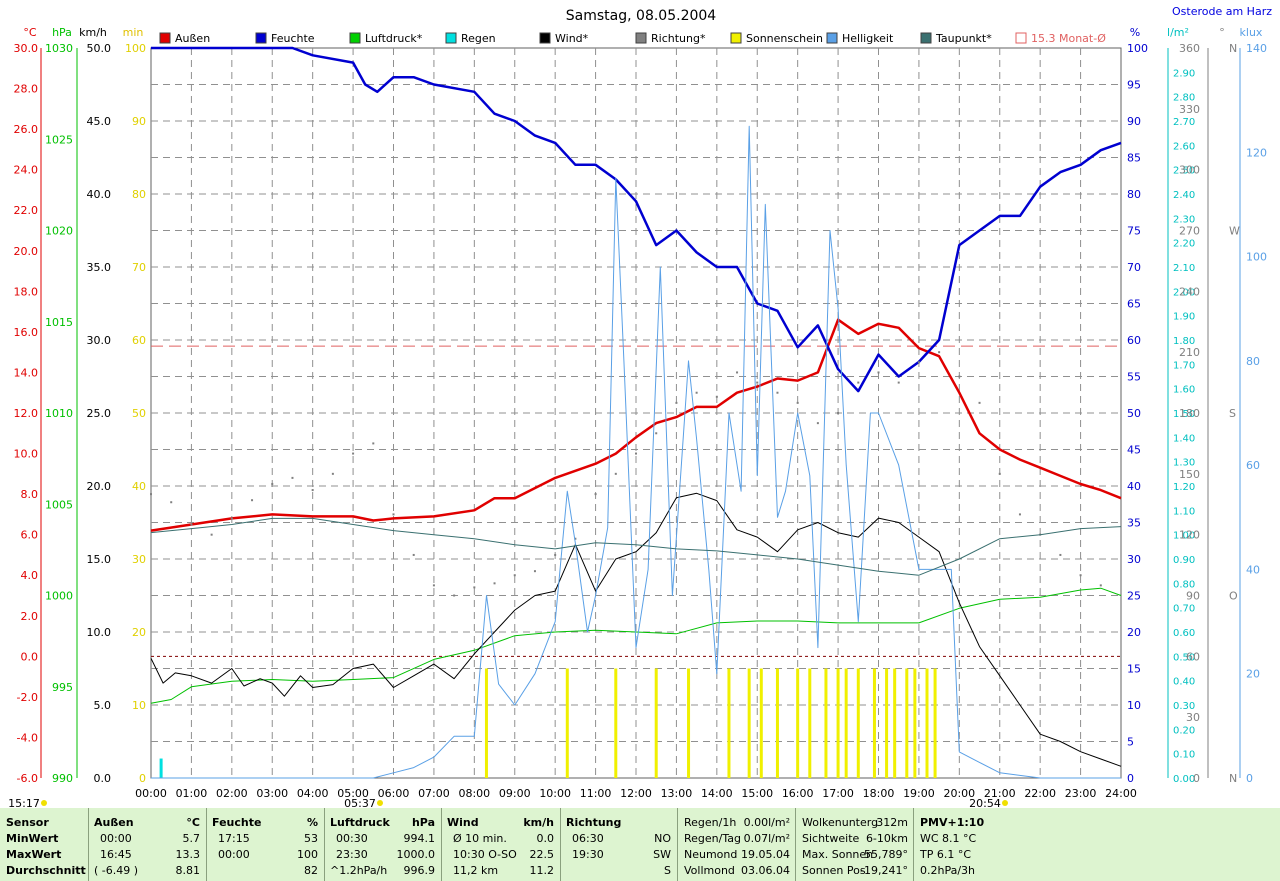 The image size is (1280, 881). I want to click on luftdruck-series-line, so click(636, 645).